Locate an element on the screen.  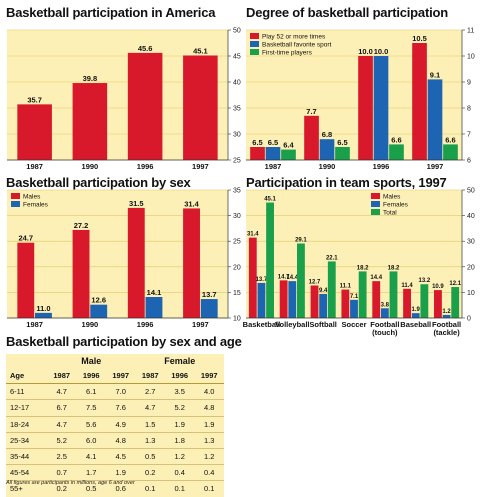
y-tick-label: 25 is located at coordinates (237, 242).